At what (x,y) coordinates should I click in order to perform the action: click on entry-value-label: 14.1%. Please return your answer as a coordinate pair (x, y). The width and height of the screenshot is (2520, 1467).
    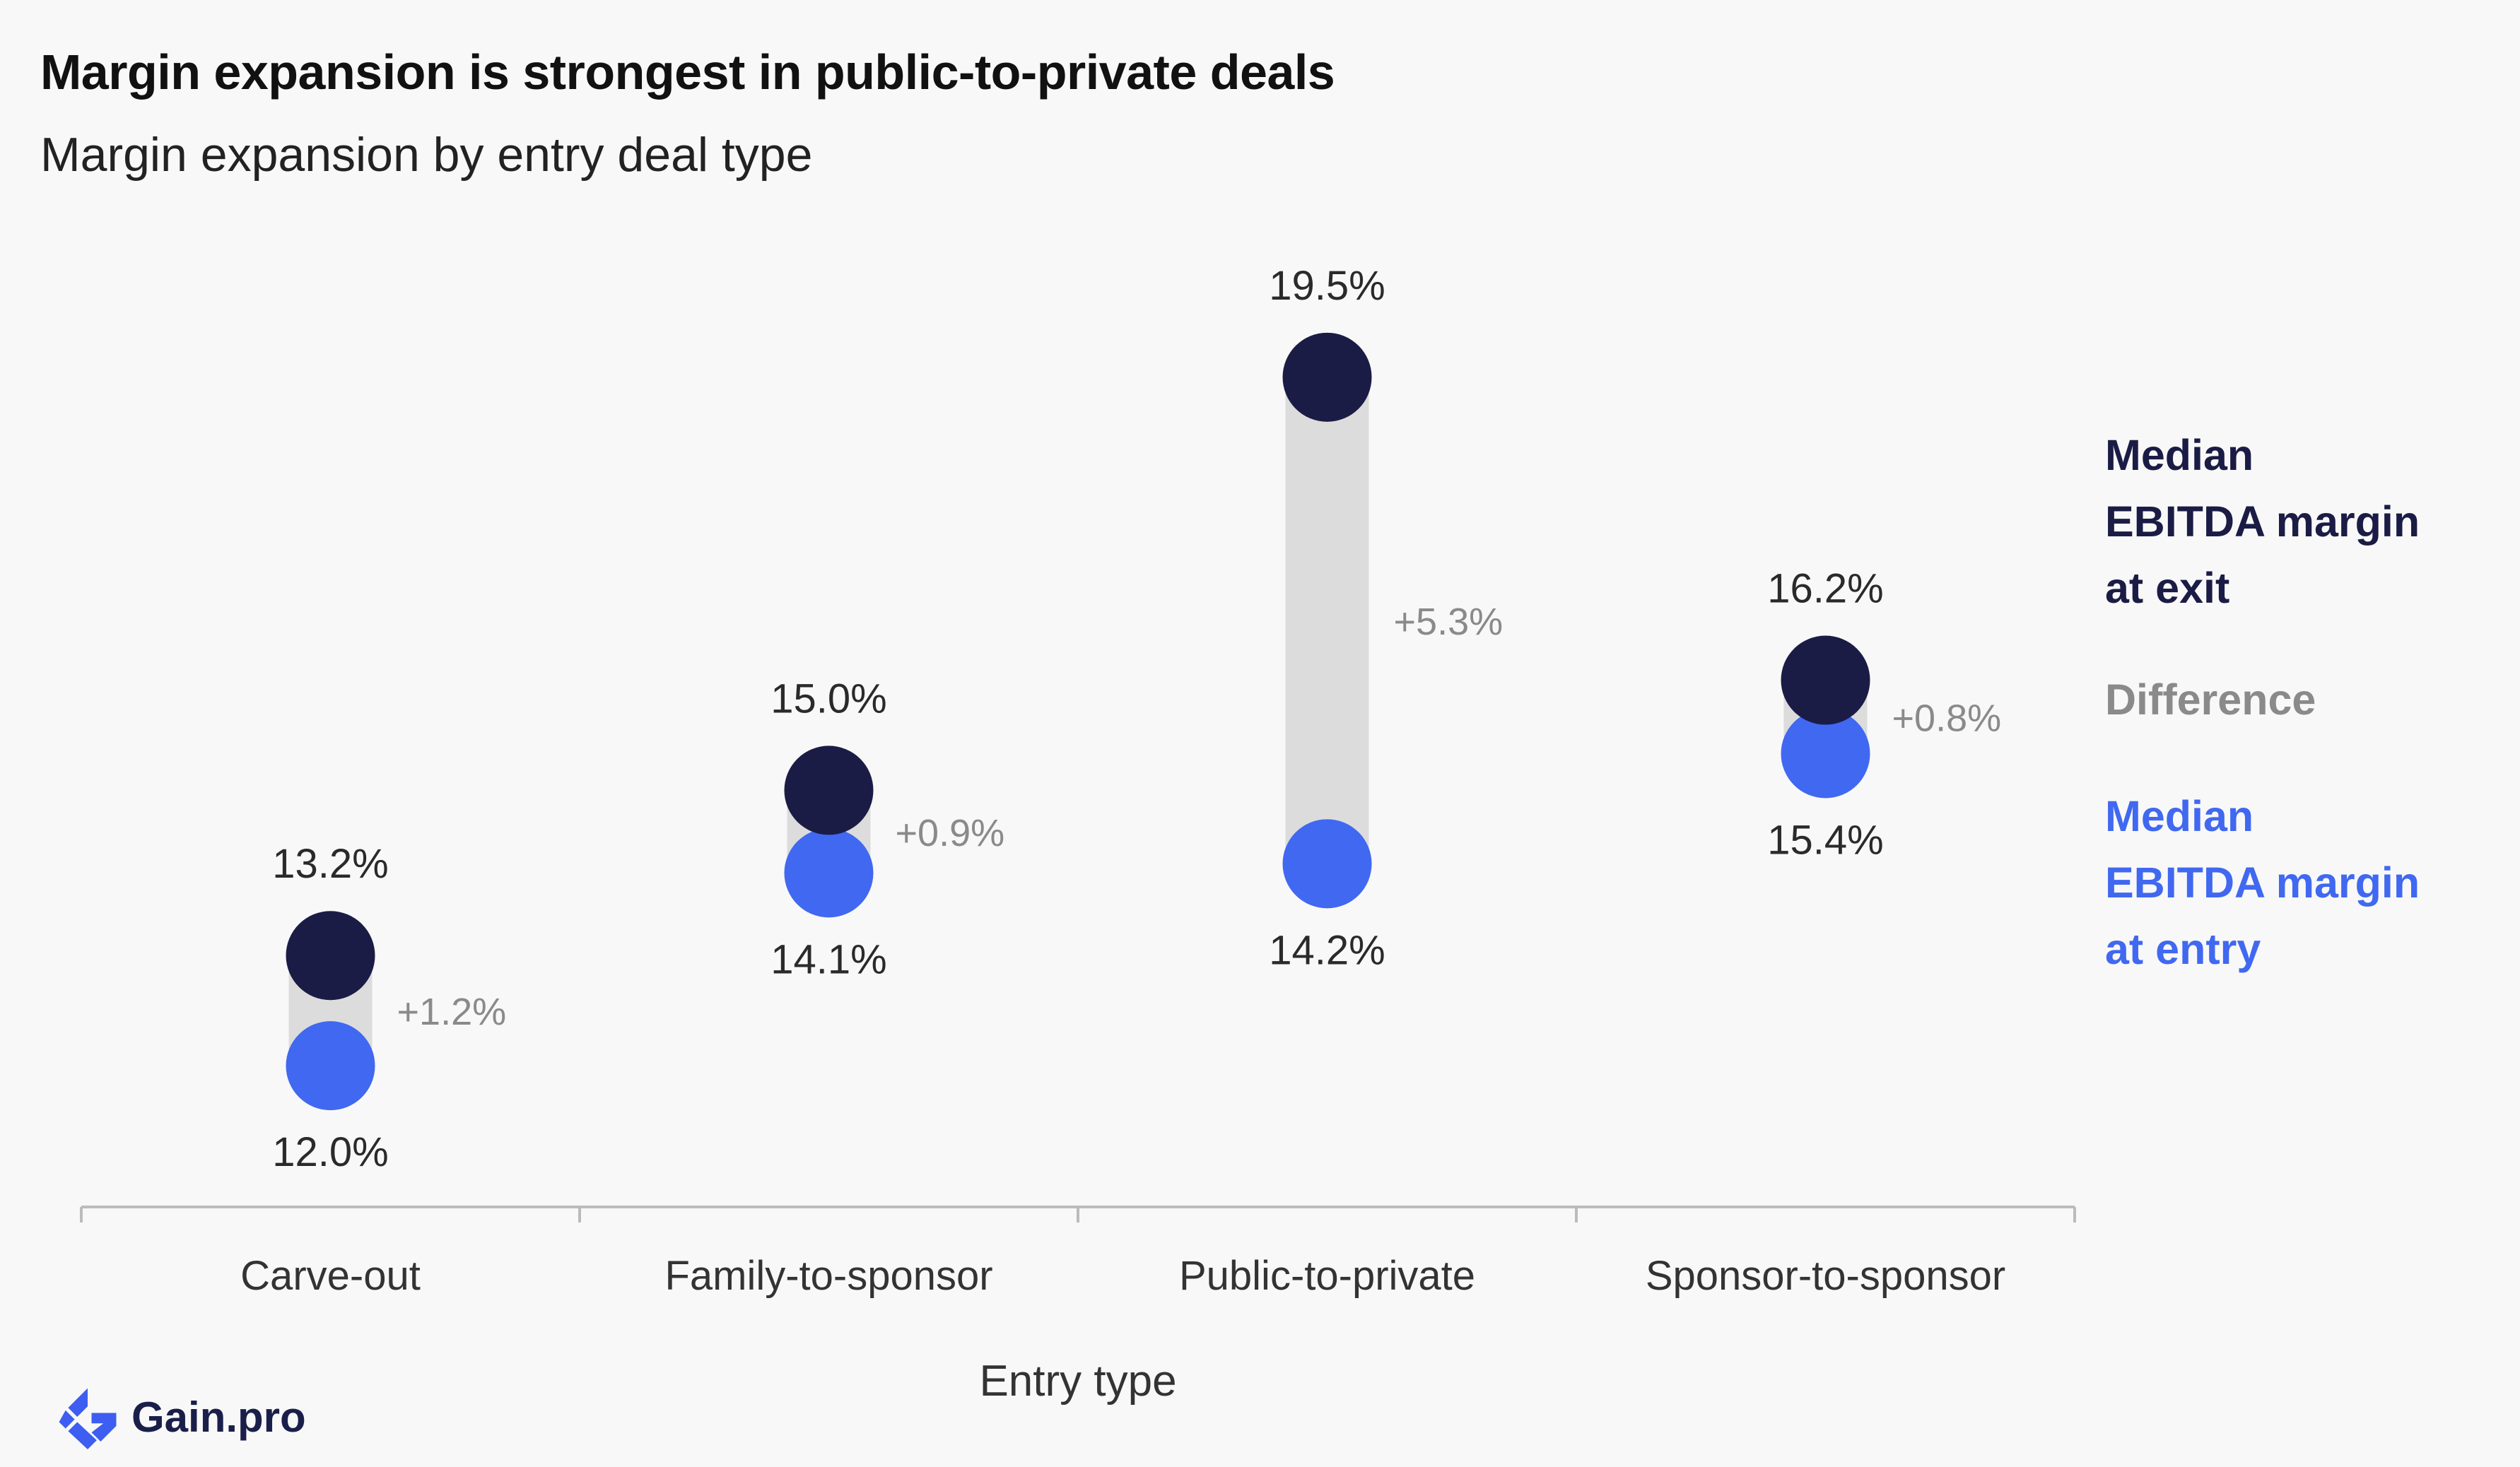
    Looking at the image, I should click on (828, 959).